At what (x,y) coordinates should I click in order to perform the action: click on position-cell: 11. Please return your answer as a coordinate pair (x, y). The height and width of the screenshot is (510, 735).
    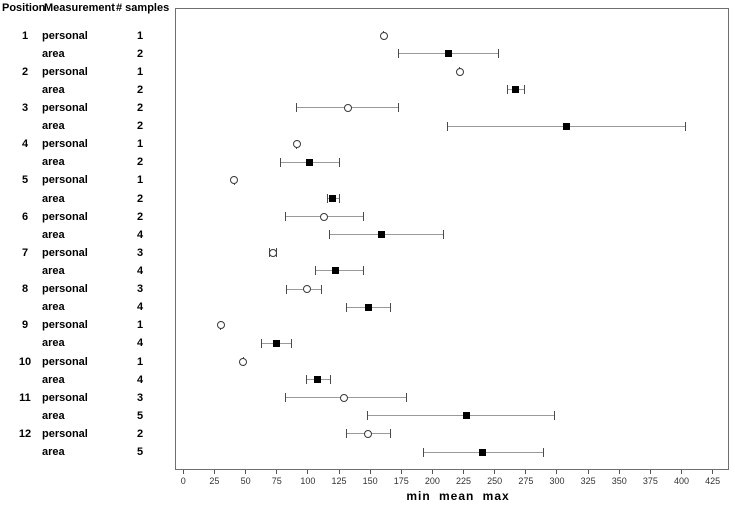
    Looking at the image, I should click on (25, 397).